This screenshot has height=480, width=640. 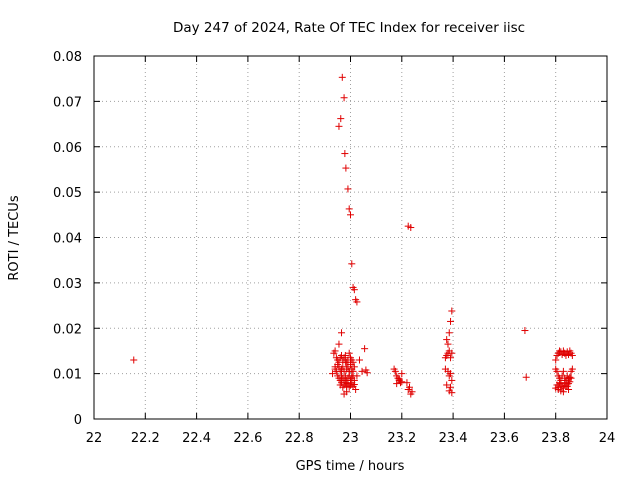 I want to click on x-tick-label: 23.8, so click(x=555, y=438).